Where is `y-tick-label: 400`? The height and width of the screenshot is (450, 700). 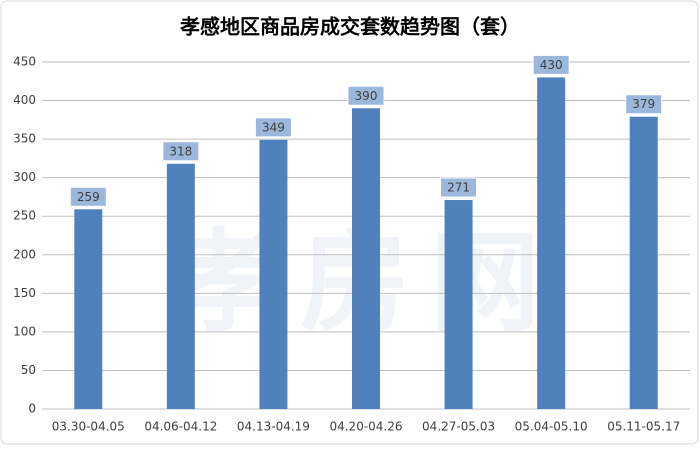
y-tick-label: 400 is located at coordinates (24, 100).